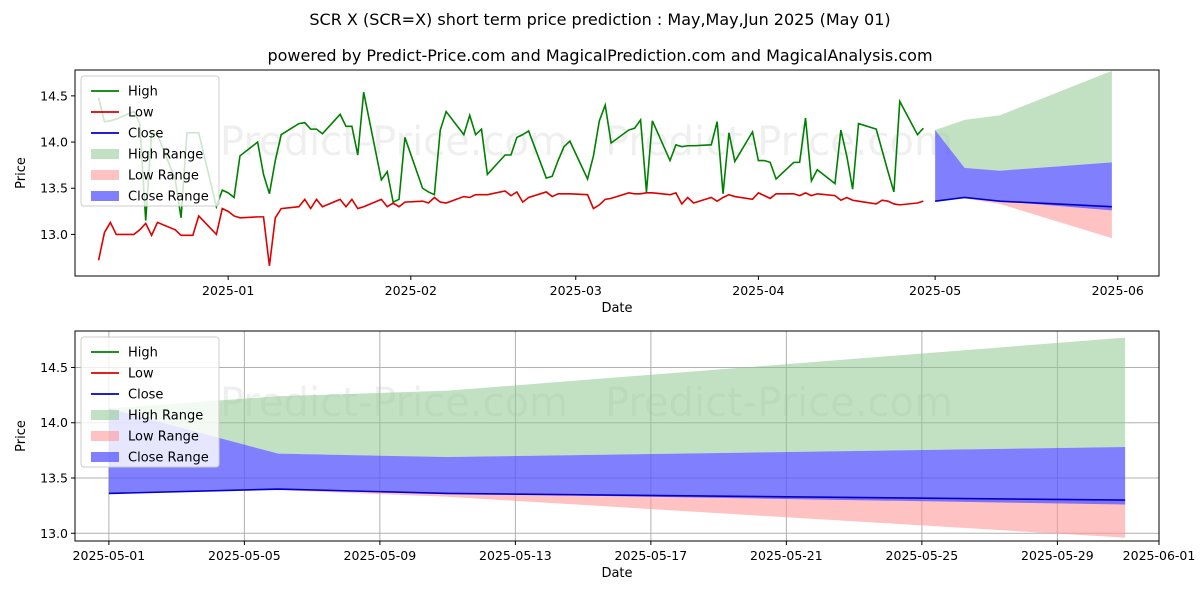 The image size is (1200, 600). Describe the element at coordinates (617, 456) in the screenshot. I see `bottom-chart-close-range-area` at that location.